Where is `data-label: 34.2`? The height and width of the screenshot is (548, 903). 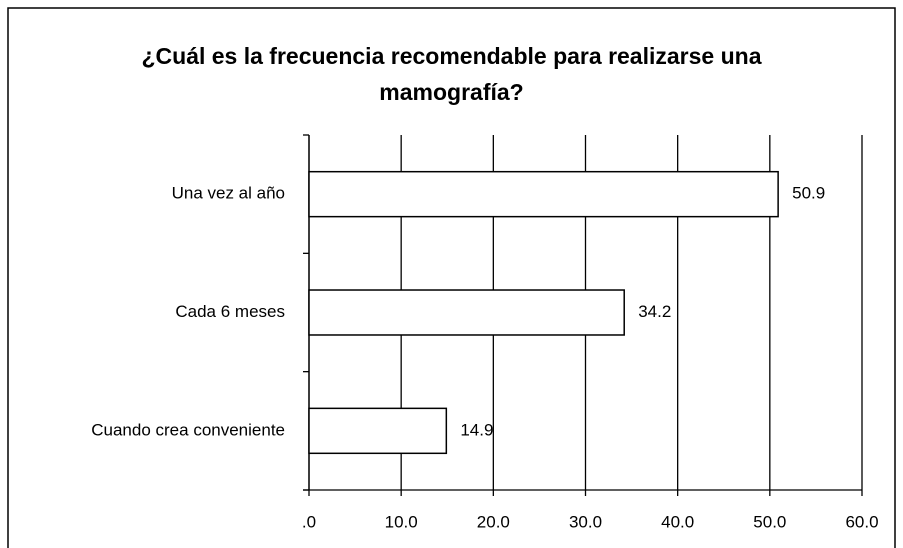
data-label: 34.2 is located at coordinates (654, 311).